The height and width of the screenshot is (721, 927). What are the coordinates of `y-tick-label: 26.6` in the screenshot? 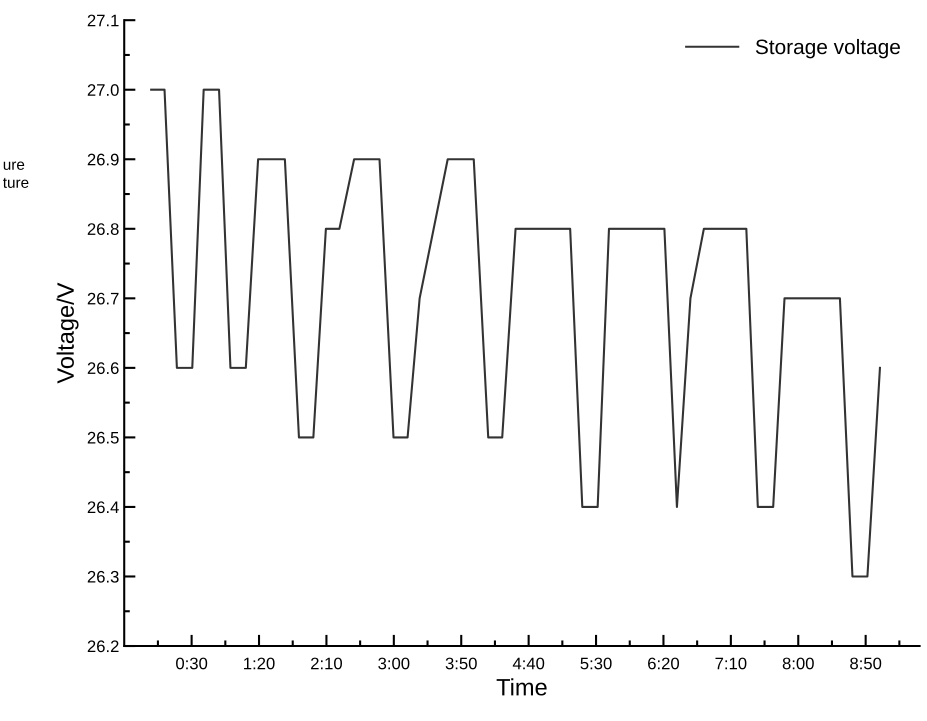 It's located at (103, 368).